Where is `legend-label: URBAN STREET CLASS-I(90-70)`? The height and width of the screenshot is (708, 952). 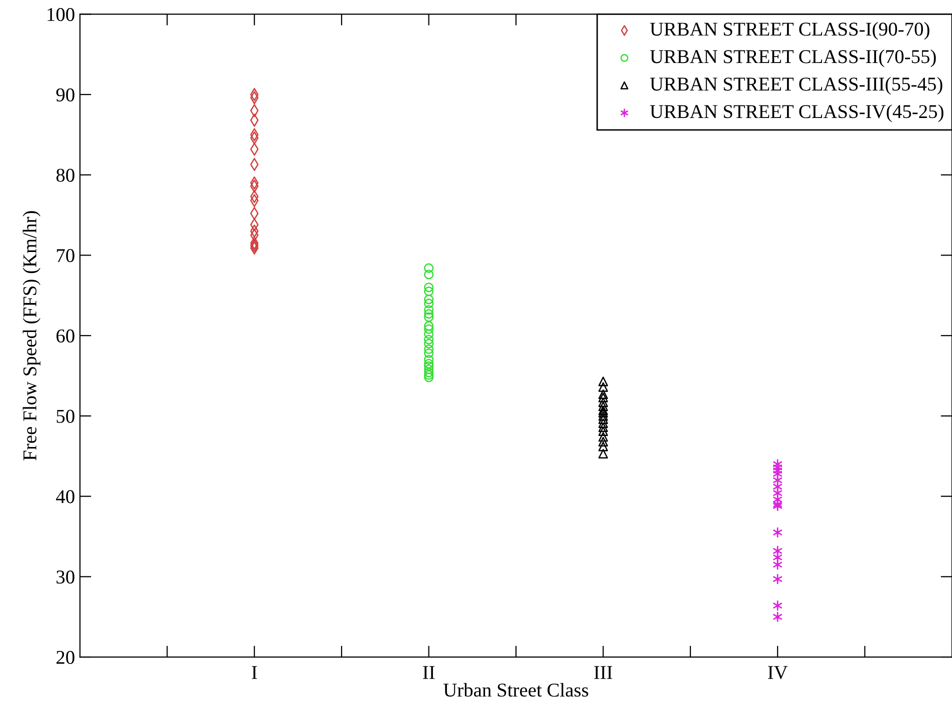
legend-label: URBAN STREET CLASS-I(90-70) is located at coordinates (790, 31).